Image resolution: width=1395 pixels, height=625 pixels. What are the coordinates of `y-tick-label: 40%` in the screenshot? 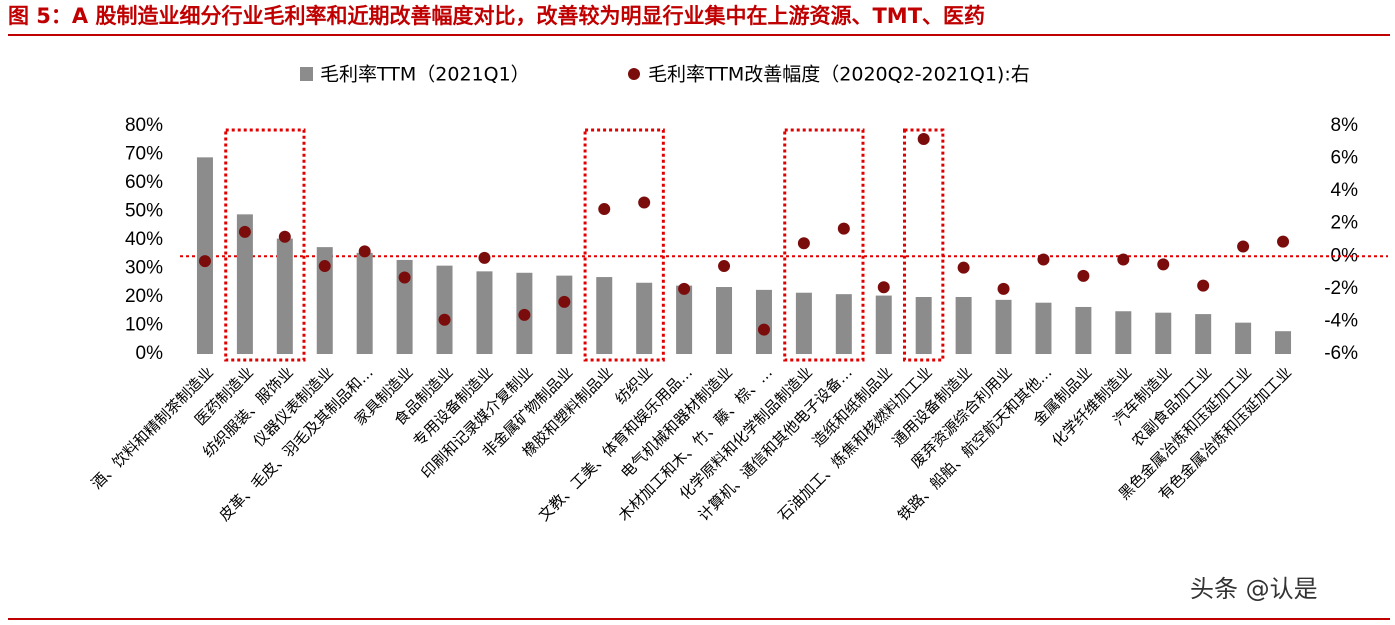 It's located at (144, 239).